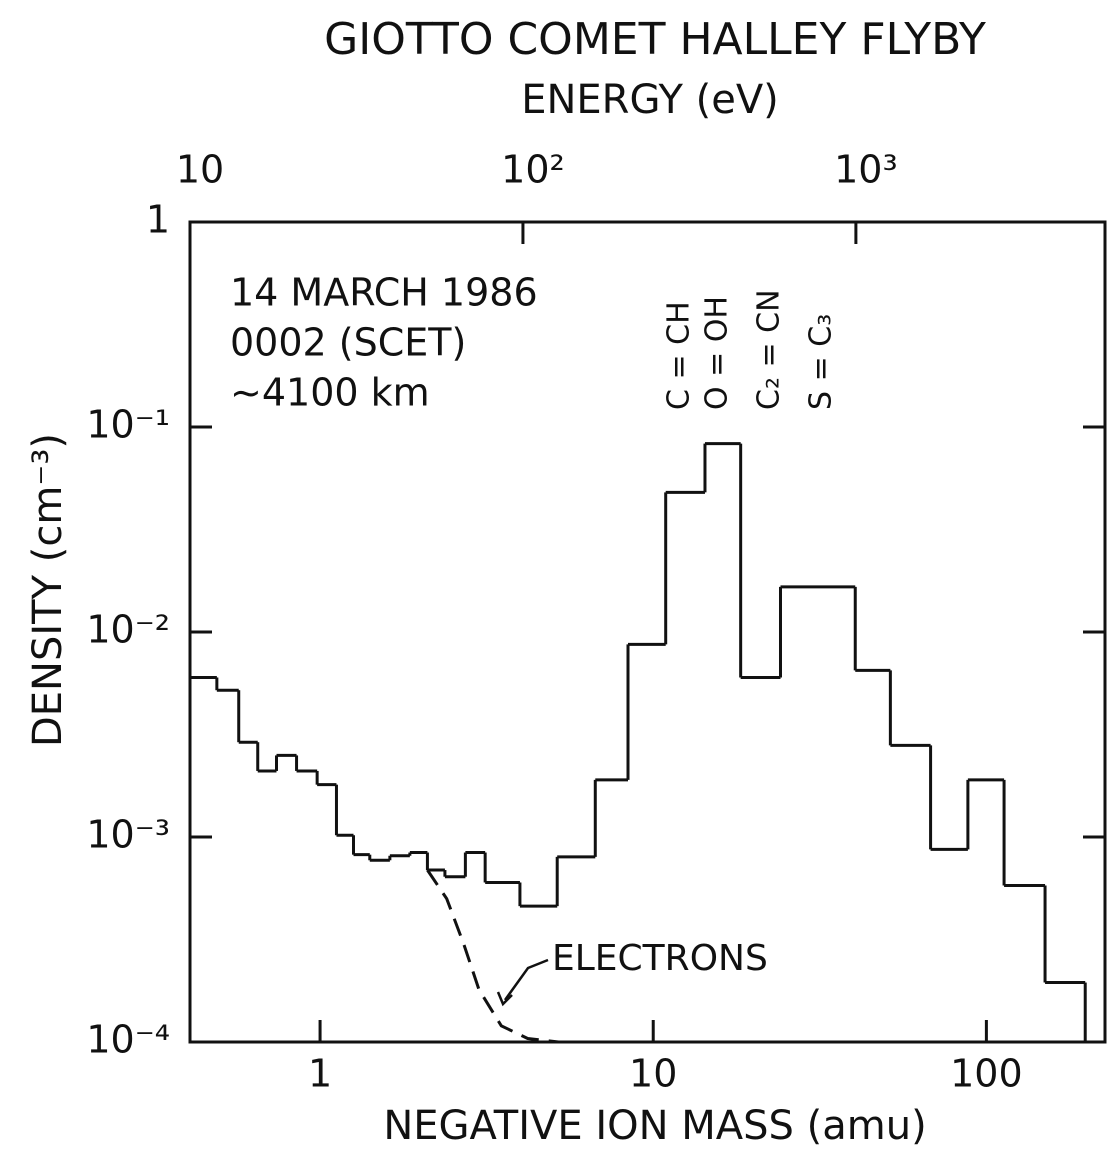 This screenshot has width=1109, height=1153. What do you see at coordinates (158, 220) in the screenshot?
I see `y-tick-label: 1` at bounding box center [158, 220].